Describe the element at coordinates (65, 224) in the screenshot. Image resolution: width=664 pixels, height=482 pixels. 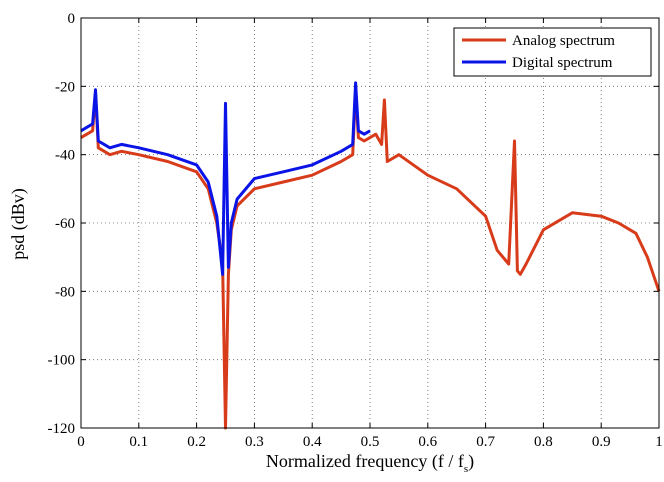
I see `y-tick-label: -60` at that location.